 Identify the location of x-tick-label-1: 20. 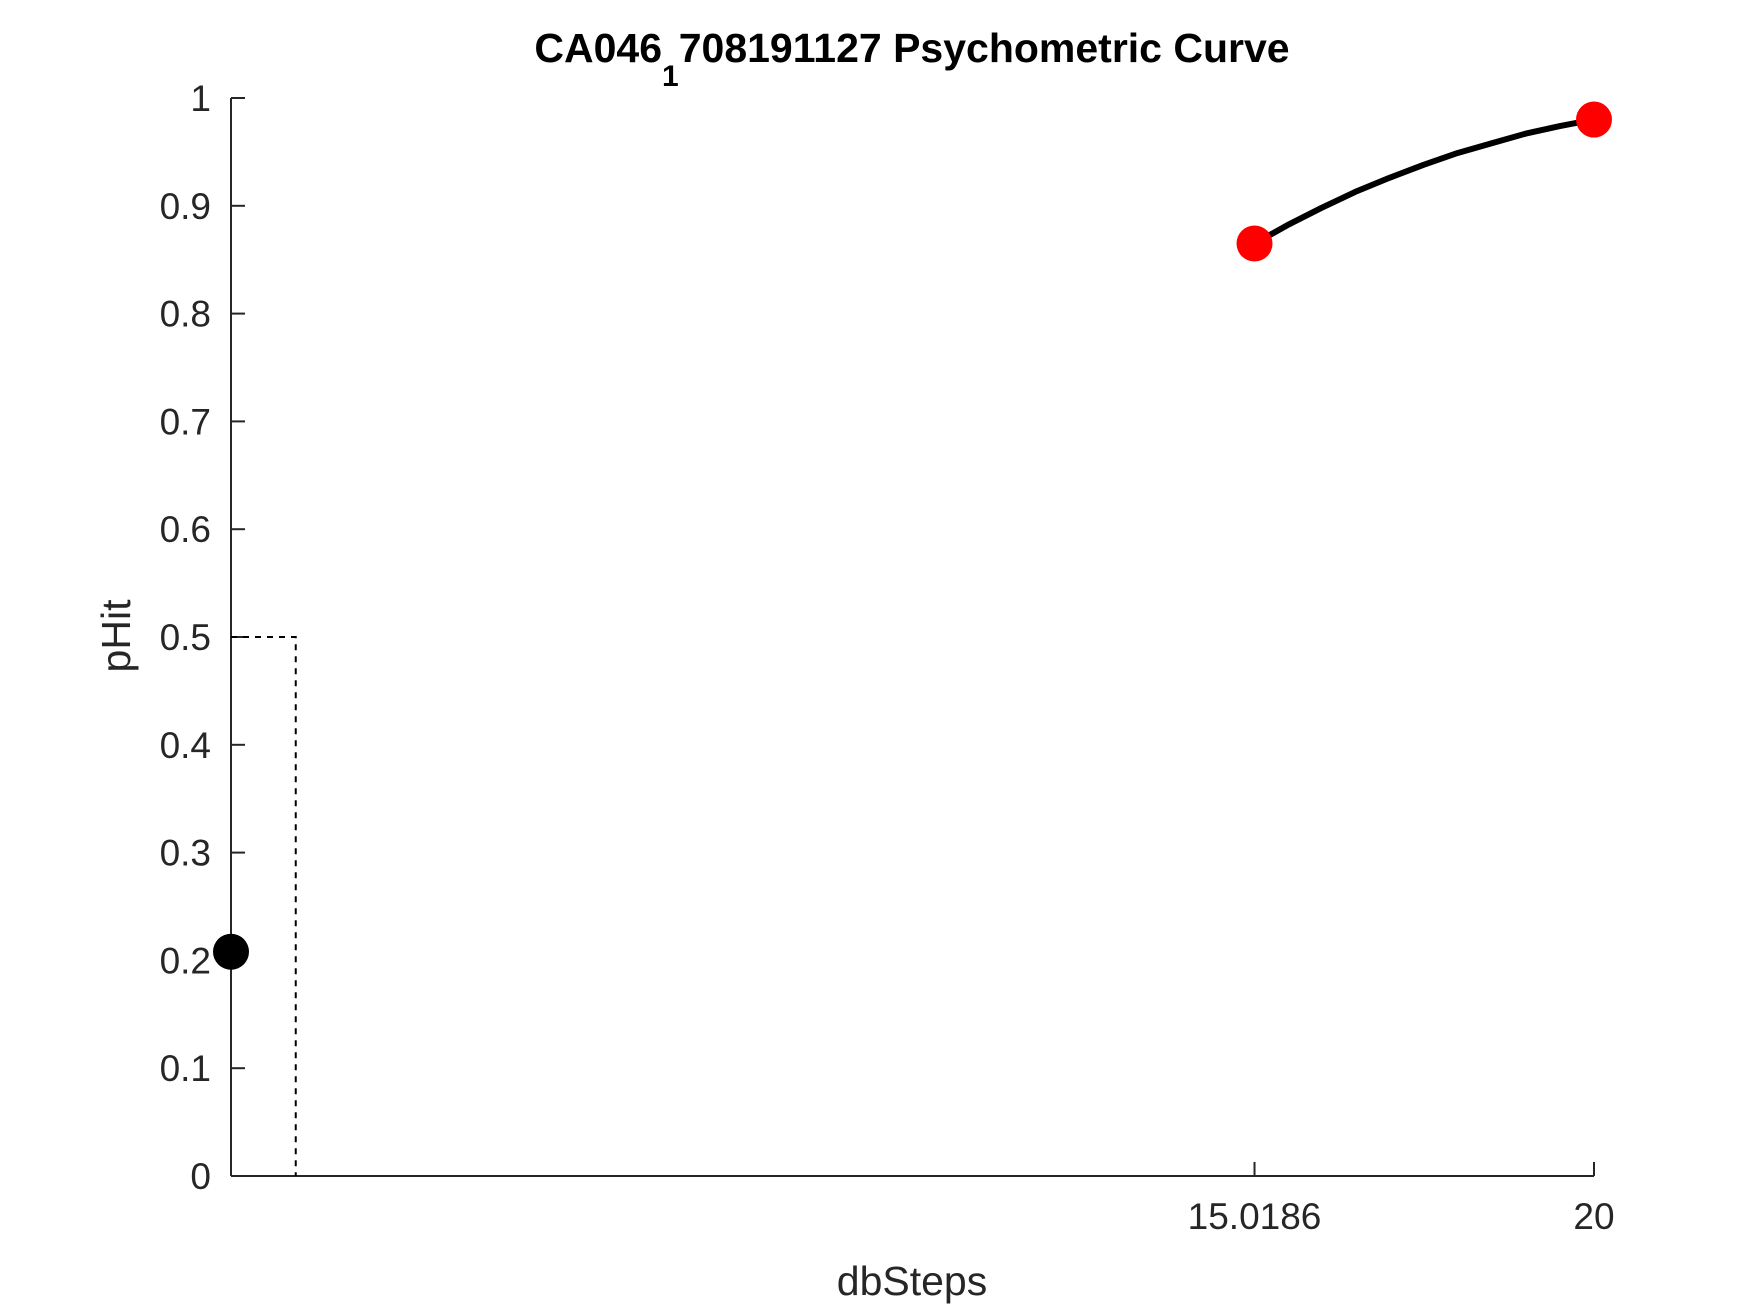
(1593, 1216).